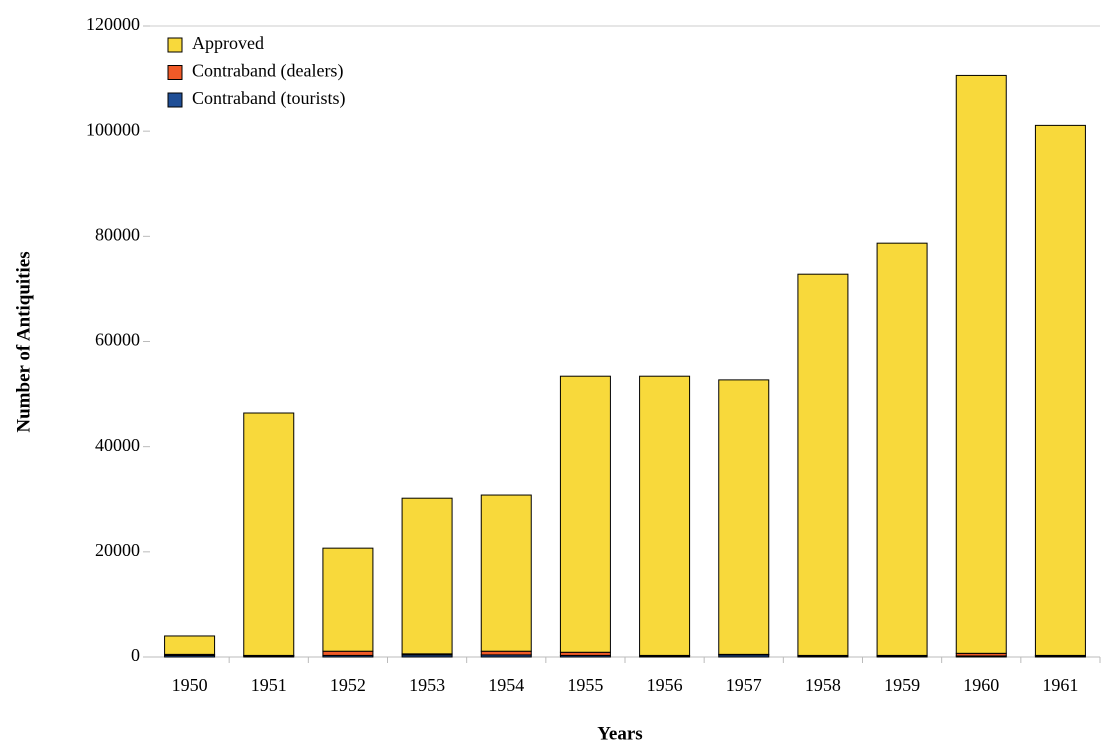 The width and height of the screenshot is (1103, 746). I want to click on x-tick-label: 1954, so click(506, 685).